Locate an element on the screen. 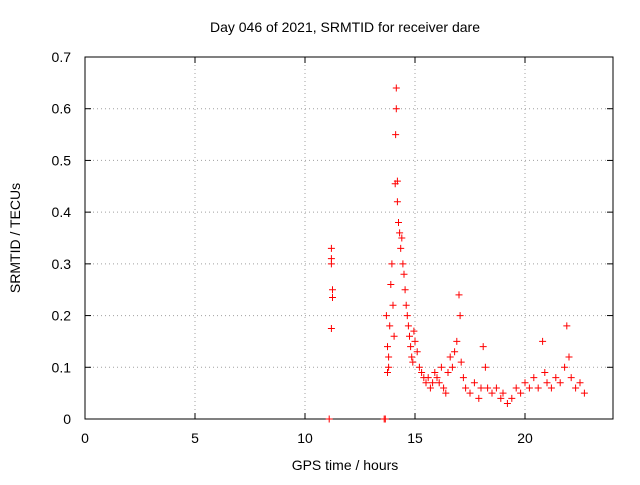 The height and width of the screenshot is (485, 640). y-tick-label: 0.3 is located at coordinates (62, 264).